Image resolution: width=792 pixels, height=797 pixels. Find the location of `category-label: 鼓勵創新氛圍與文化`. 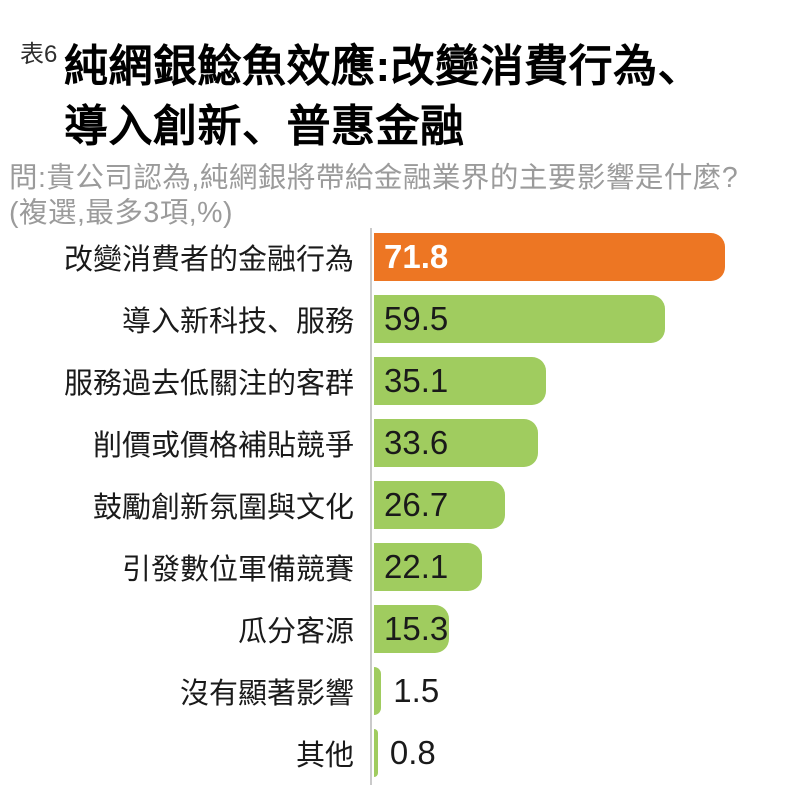

category-label: 鼓勵創新氛圍與文化 is located at coordinates (223, 508).